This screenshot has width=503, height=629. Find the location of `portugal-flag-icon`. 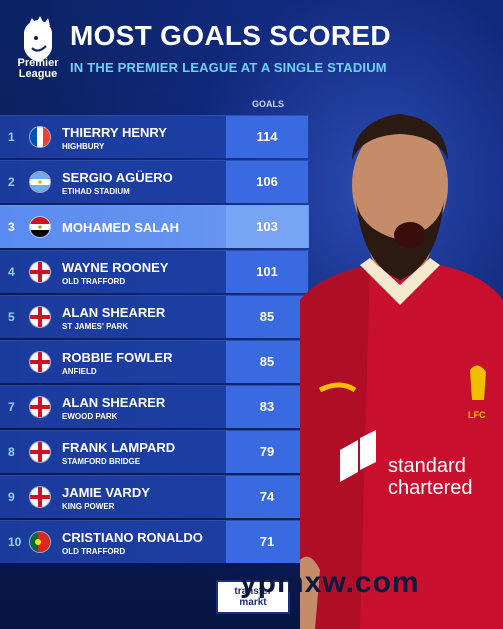

portugal-flag-icon is located at coordinates (40, 542).